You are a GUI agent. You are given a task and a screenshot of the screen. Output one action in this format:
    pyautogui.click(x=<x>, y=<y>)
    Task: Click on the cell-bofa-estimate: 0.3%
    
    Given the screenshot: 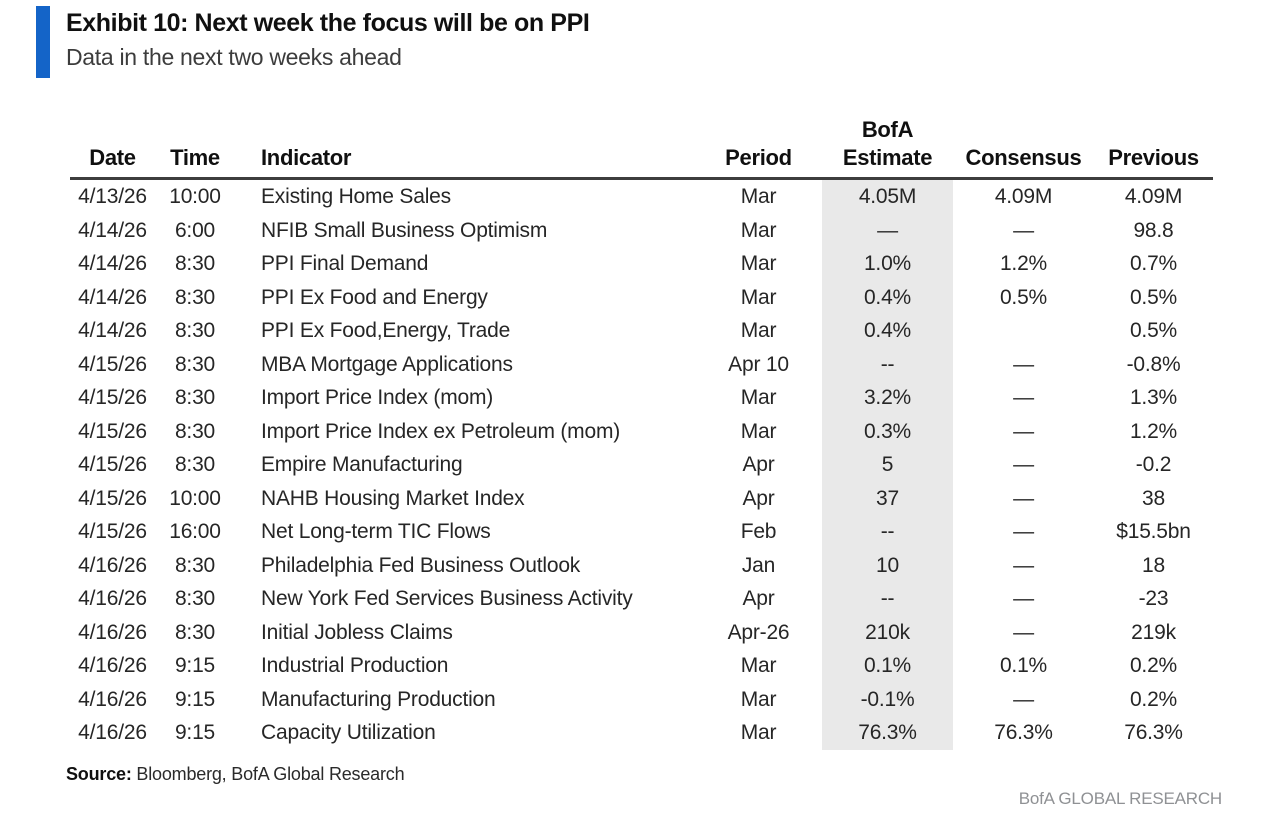 What is the action you would take?
    pyautogui.click(x=887, y=431)
    